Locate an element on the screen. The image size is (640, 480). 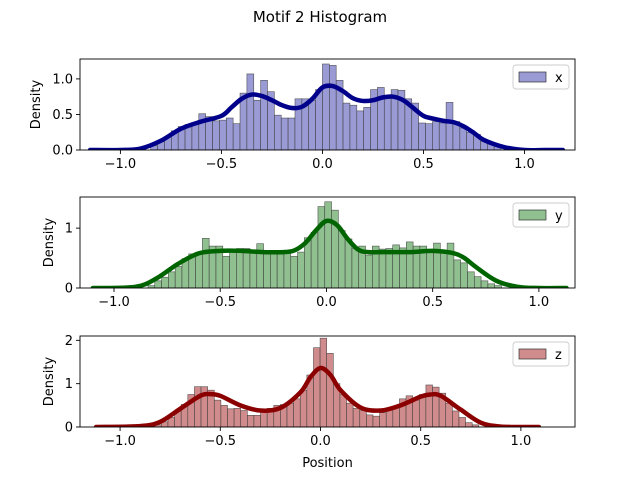
plot-area is located at coordinates (326, 106).